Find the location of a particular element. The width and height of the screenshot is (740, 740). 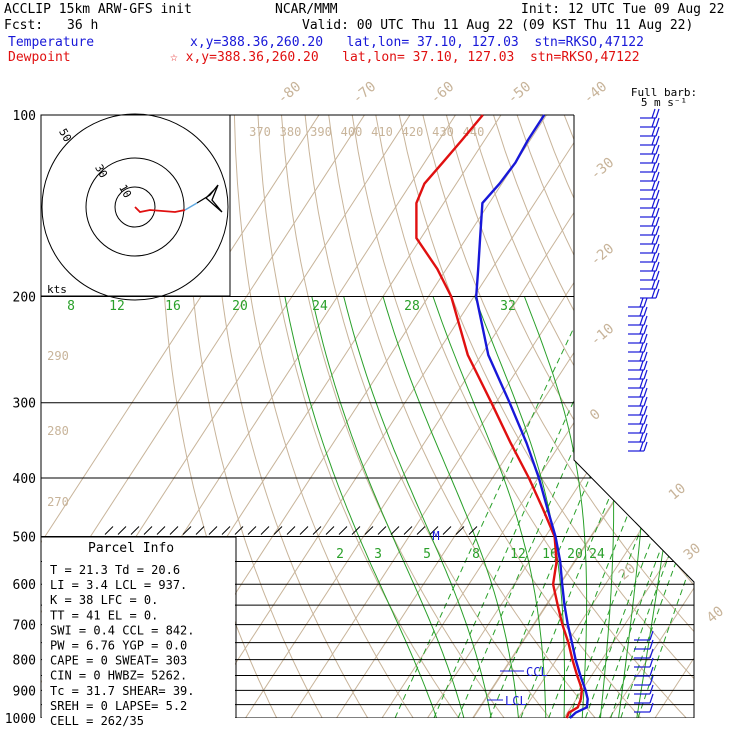

isotherm-label: 40 is located at coordinates (715, 614).